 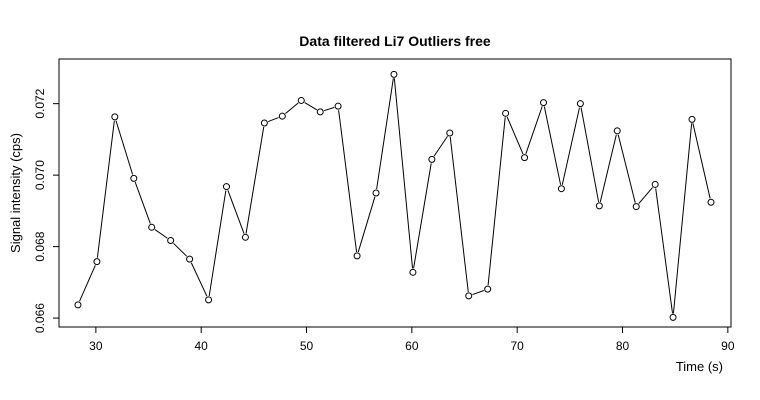 I want to click on x-tick-label: 90, so click(x=728, y=346).